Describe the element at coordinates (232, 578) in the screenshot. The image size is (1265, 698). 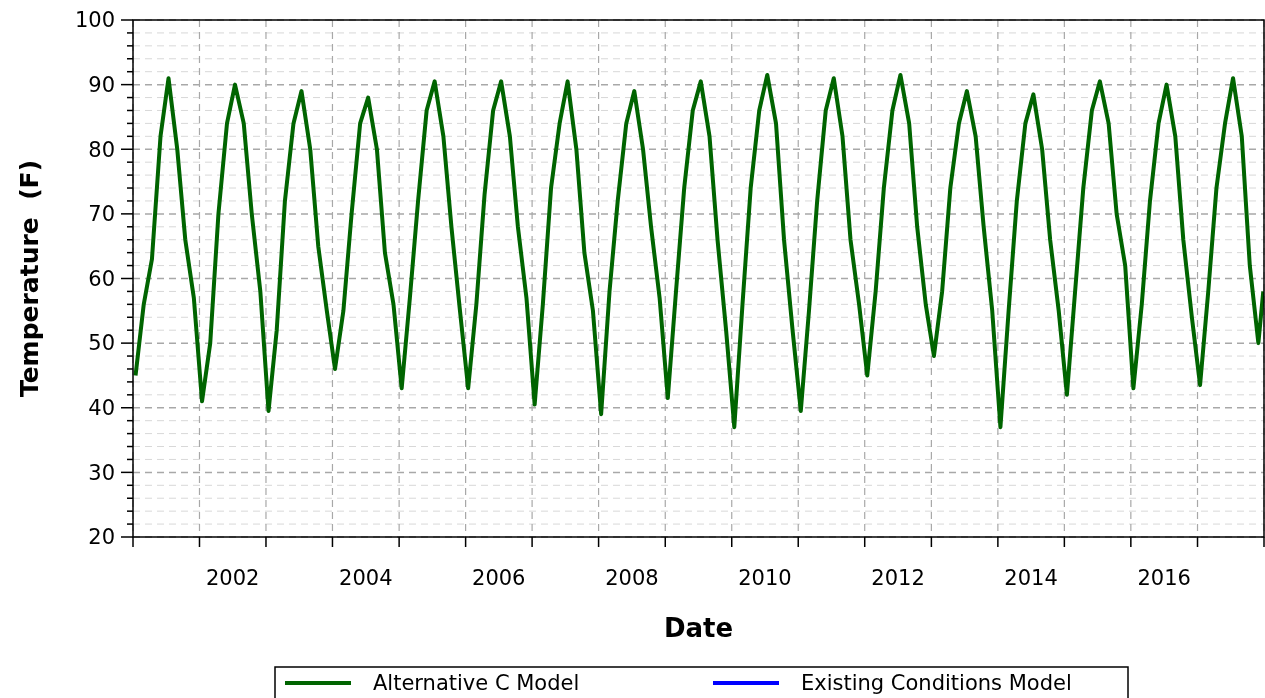
I see `x-tick-label: 2002` at that location.